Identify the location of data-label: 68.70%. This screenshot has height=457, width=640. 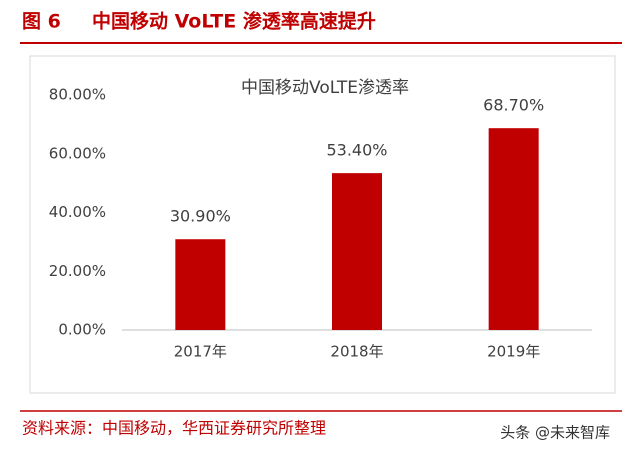
(513, 105).